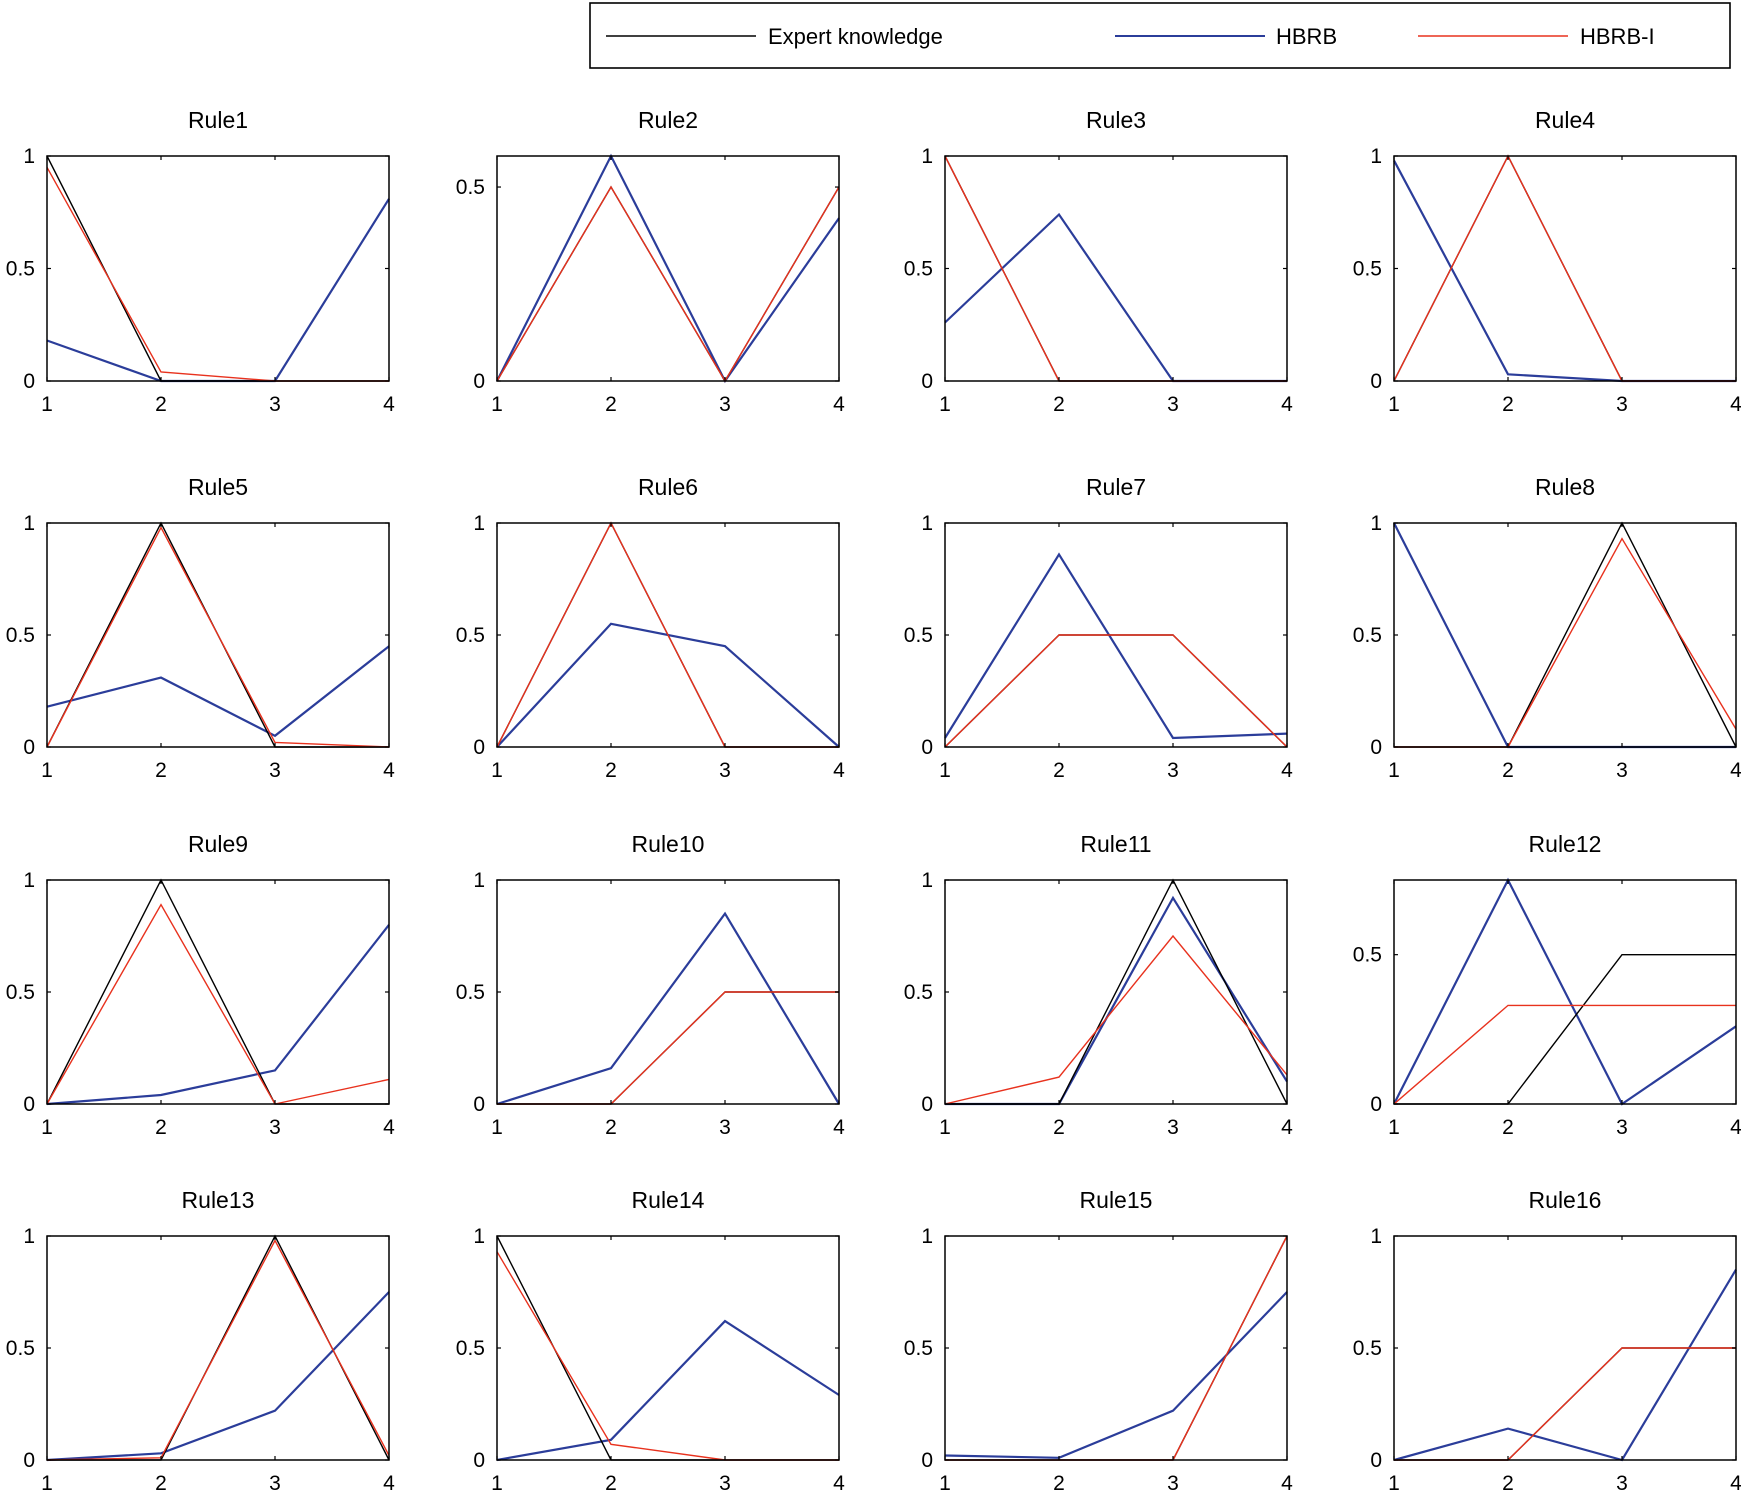  I want to click on subplot-title: Rule10, so click(668, 844).